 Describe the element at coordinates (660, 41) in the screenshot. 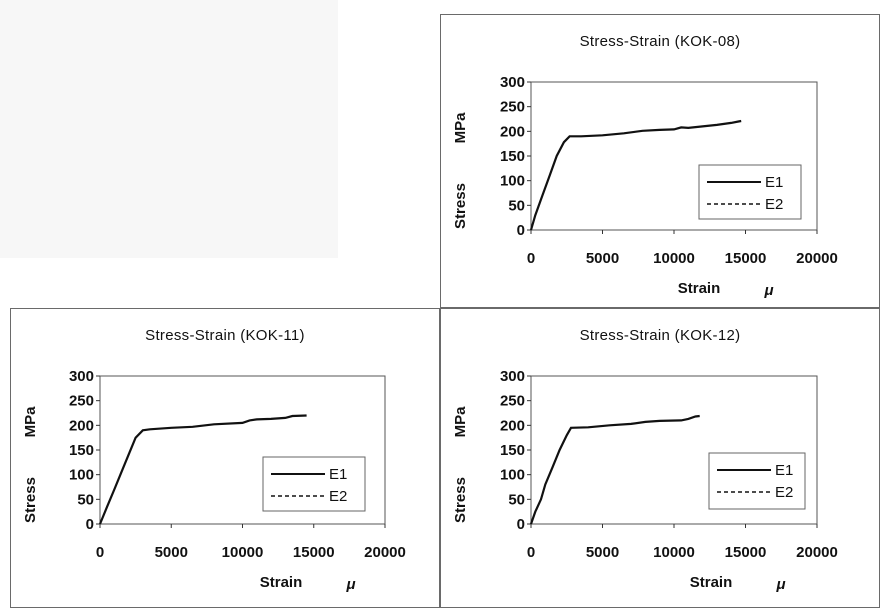

I see `chart-title: Stress-Strain (KOK-08)` at that location.